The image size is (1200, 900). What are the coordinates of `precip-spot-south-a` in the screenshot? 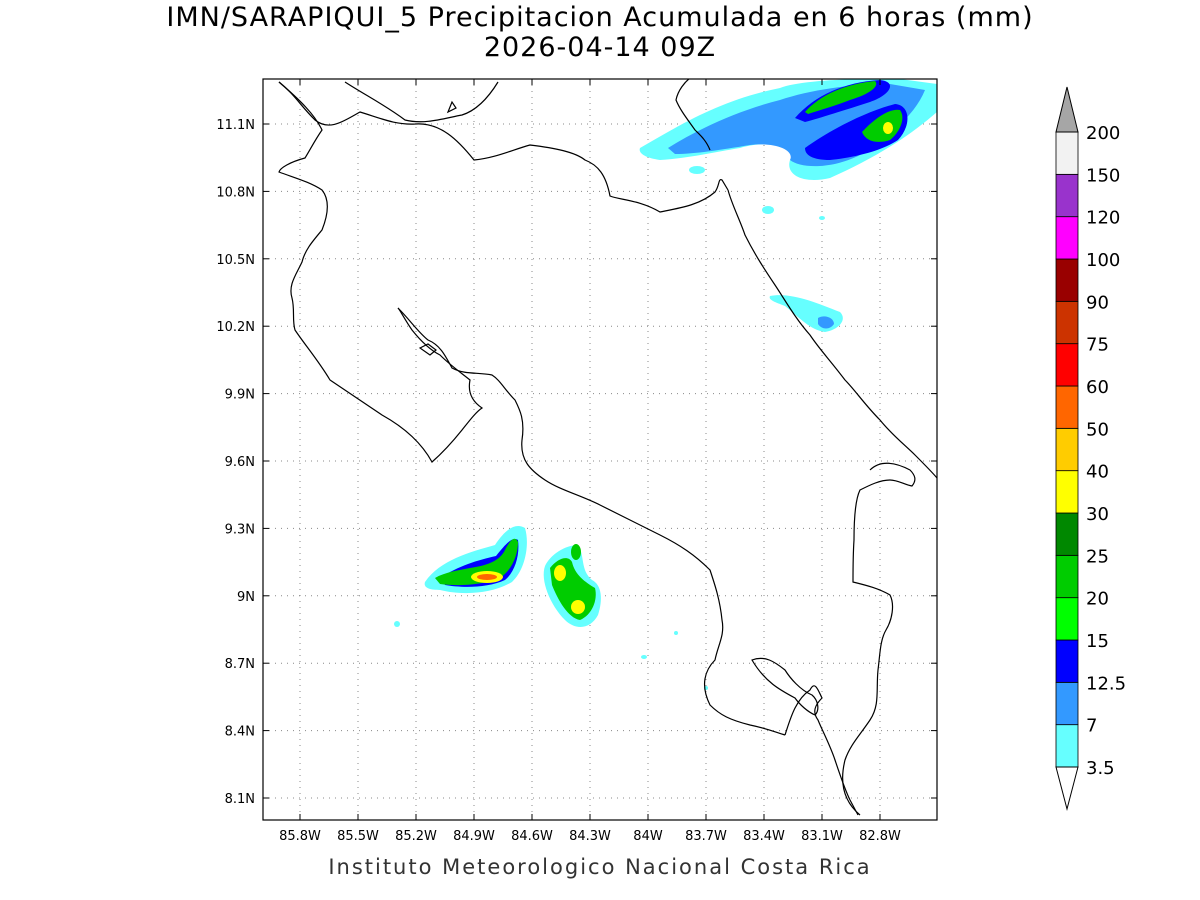 It's located at (397, 624).